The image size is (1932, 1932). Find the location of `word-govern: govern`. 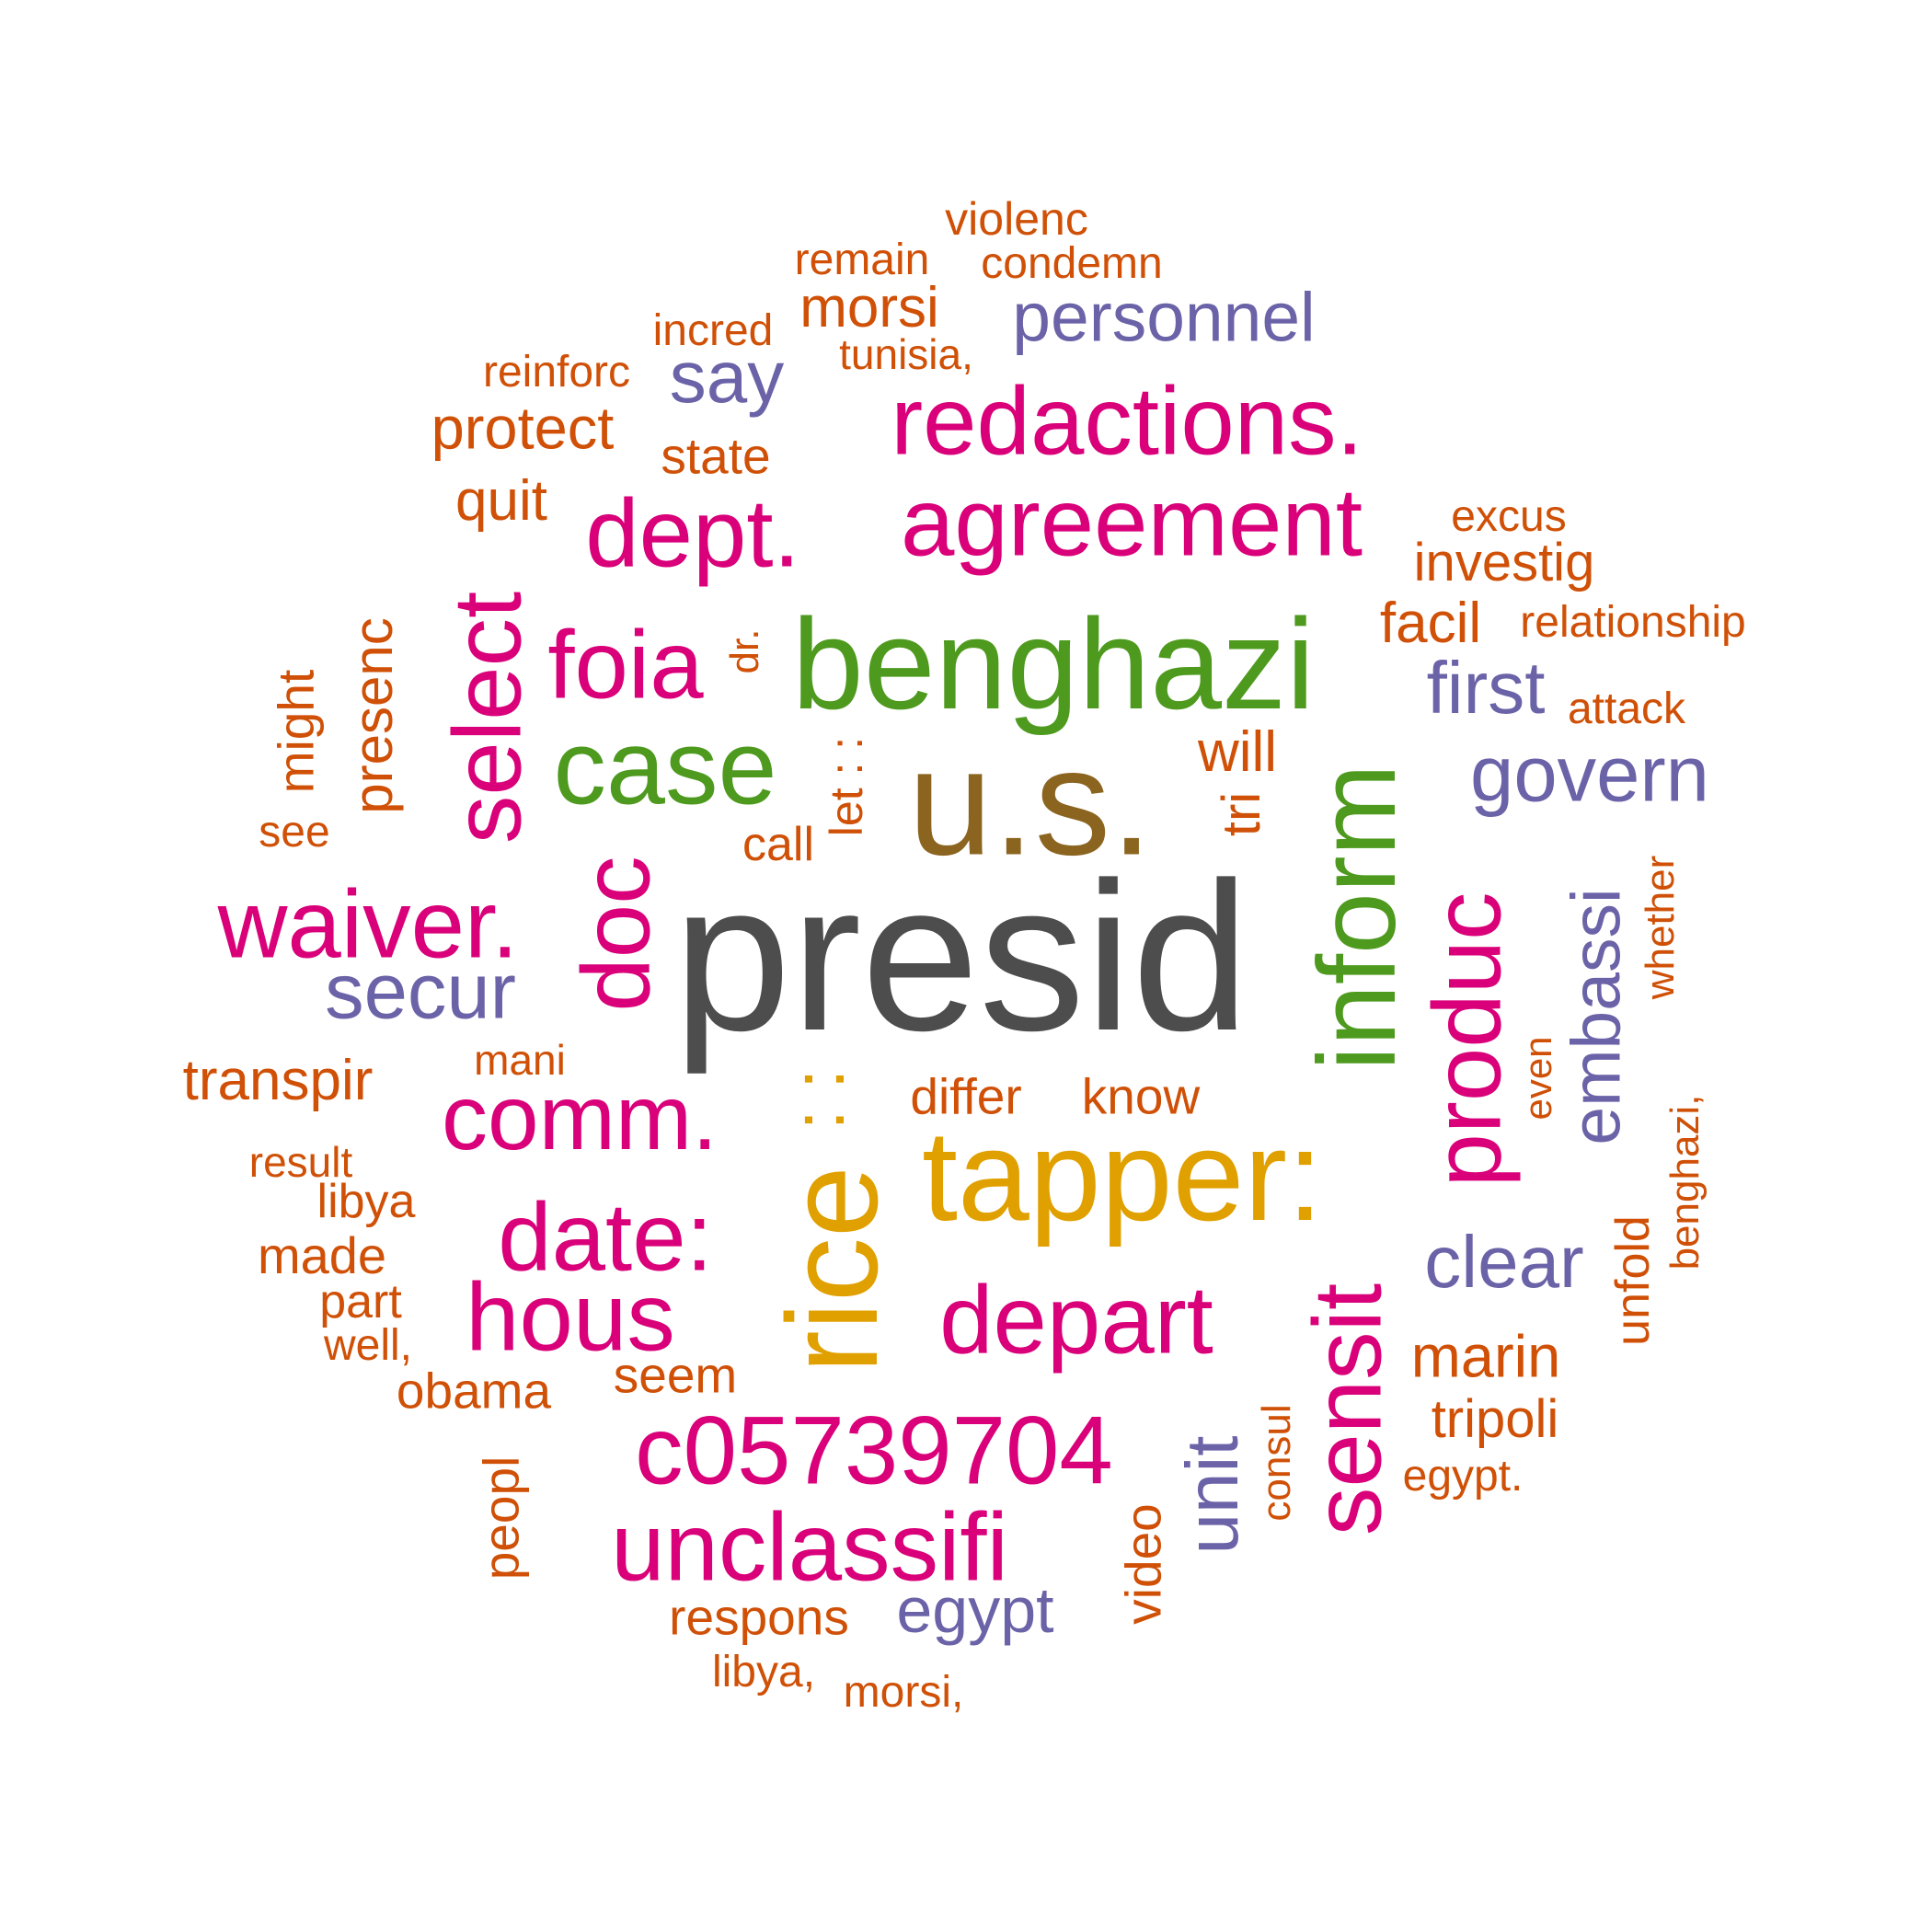

word-govern: govern is located at coordinates (1589, 774).